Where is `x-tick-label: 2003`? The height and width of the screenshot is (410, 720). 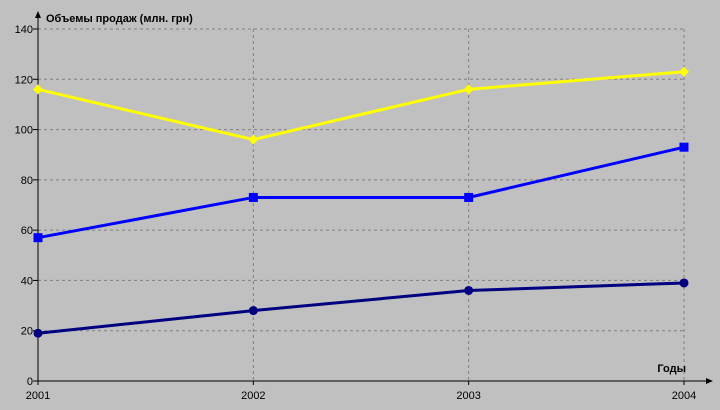 x-tick-label: 2003 is located at coordinates (468, 396).